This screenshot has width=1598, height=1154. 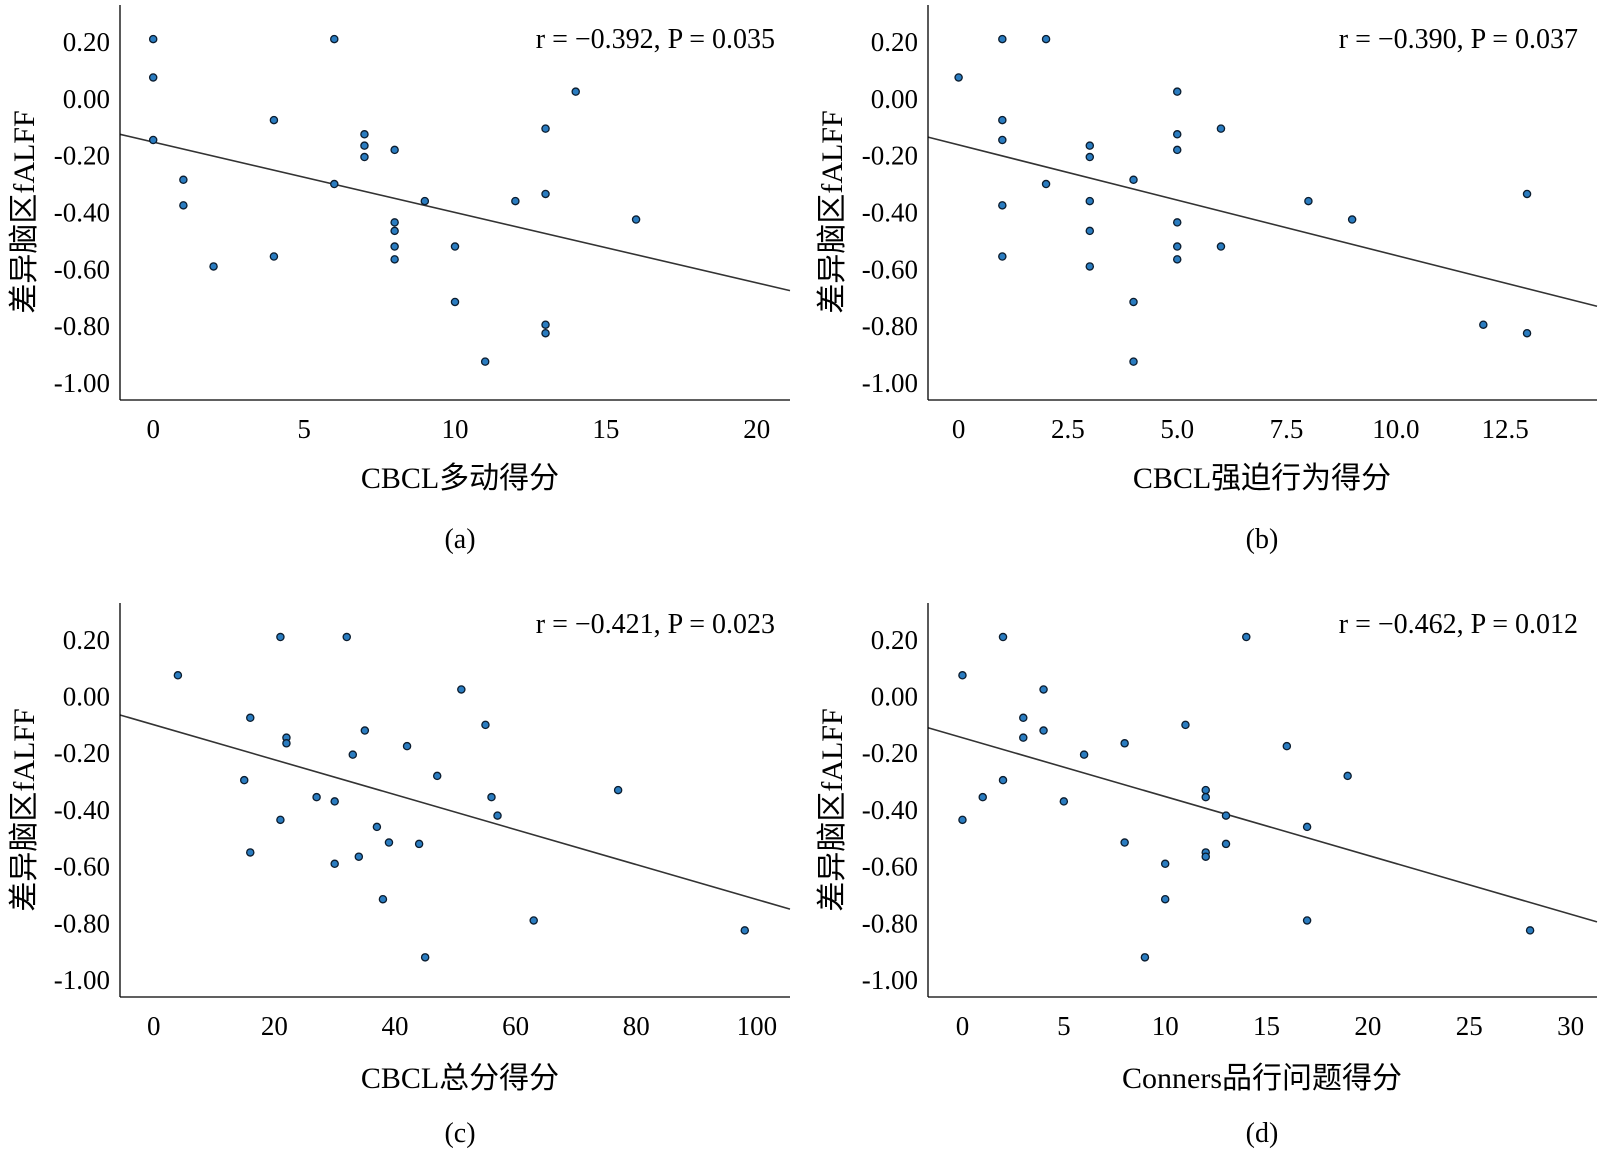 I want to click on x-ticks: 0 5 10 15 20, so click(x=458, y=429).